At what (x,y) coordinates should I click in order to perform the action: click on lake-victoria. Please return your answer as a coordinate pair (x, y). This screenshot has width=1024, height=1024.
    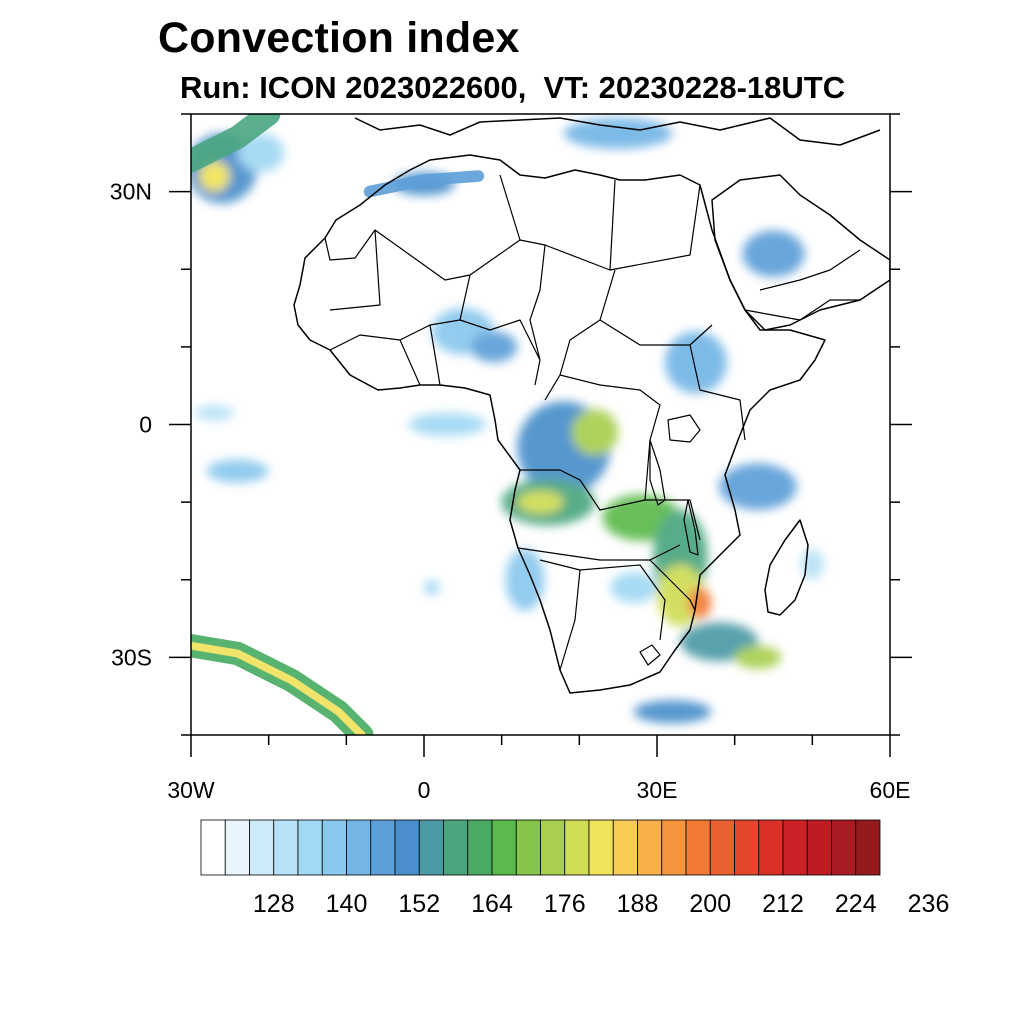
    Looking at the image, I should click on (684, 428).